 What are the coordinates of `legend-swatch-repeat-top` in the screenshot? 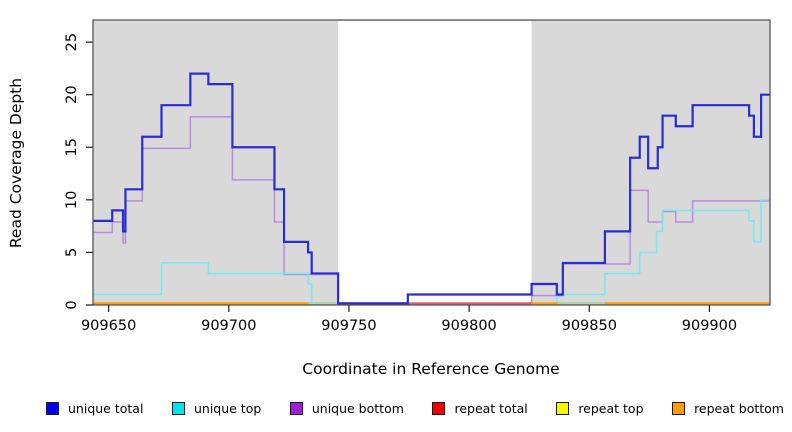 It's located at (563, 408).